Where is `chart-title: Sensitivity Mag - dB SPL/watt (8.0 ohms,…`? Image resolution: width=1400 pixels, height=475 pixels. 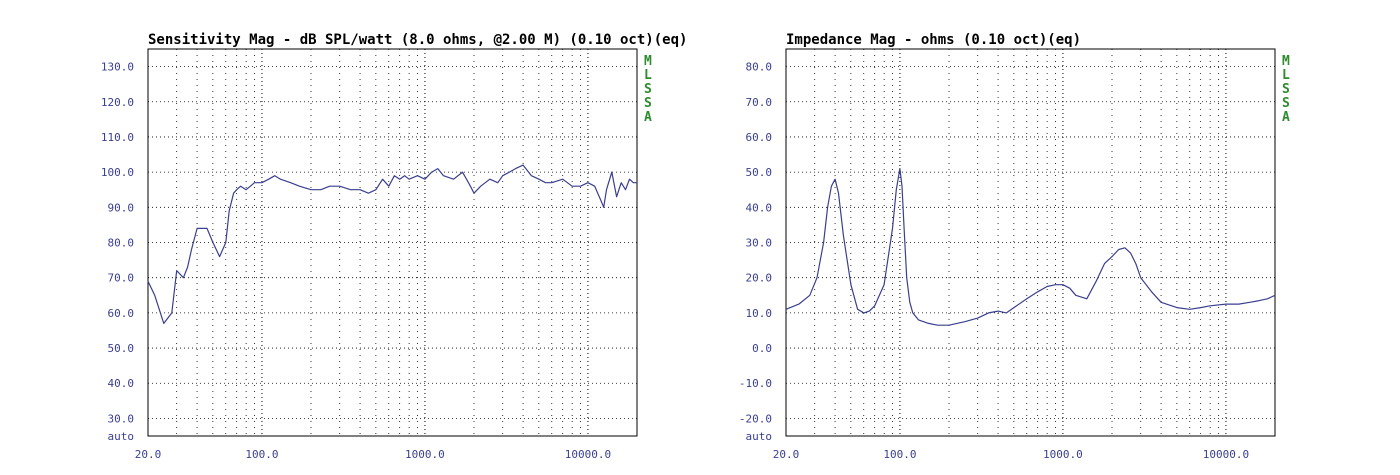 chart-title: Sensitivity Mag - dB SPL/watt (8.0 ohms,… is located at coordinates (417, 40).